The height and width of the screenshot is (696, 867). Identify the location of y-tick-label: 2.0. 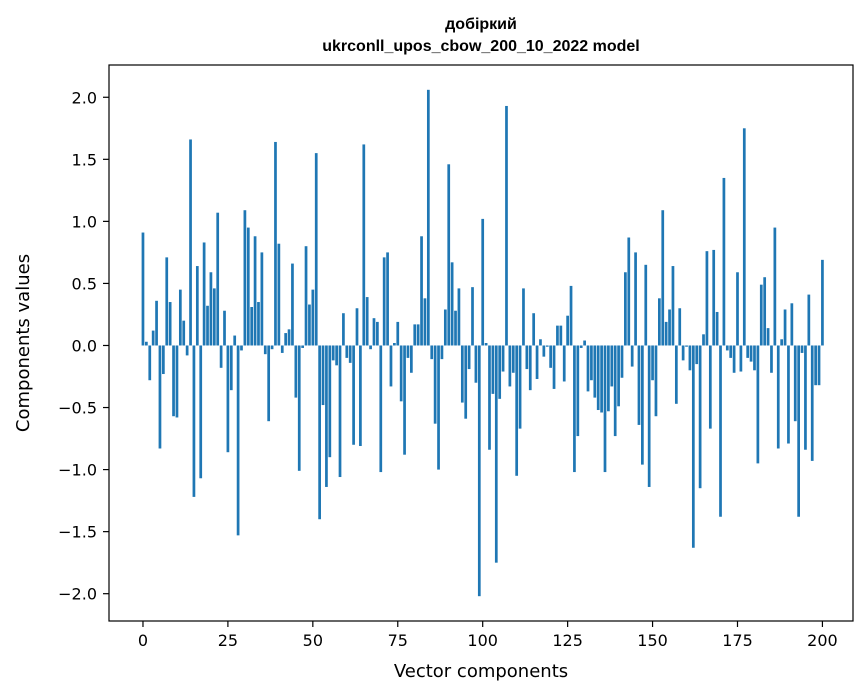
(84, 97).